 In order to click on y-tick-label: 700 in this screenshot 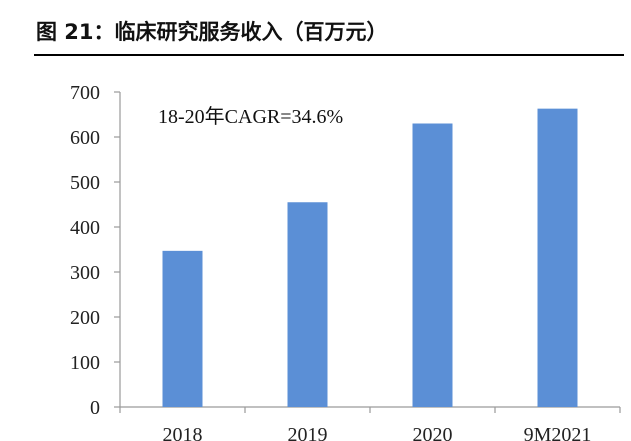, I will do `click(85, 93)`.